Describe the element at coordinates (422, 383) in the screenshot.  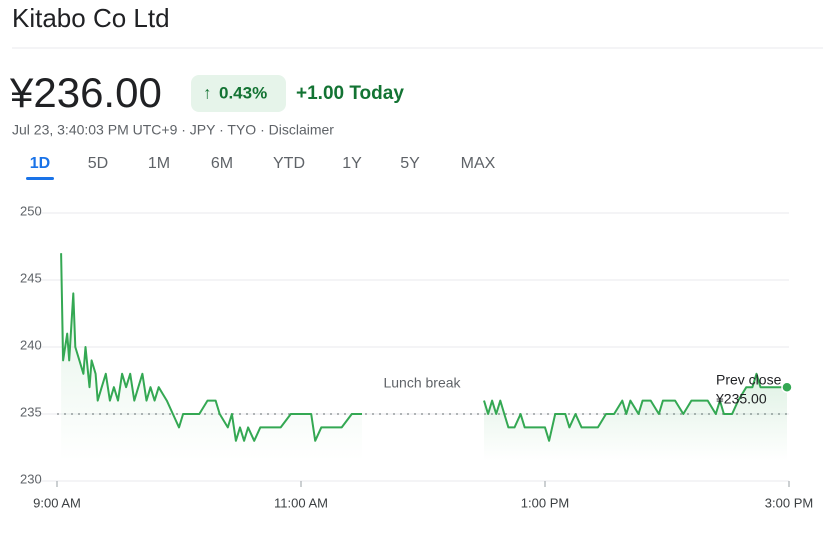
I see `lunch-break-label: Lunch break` at that location.